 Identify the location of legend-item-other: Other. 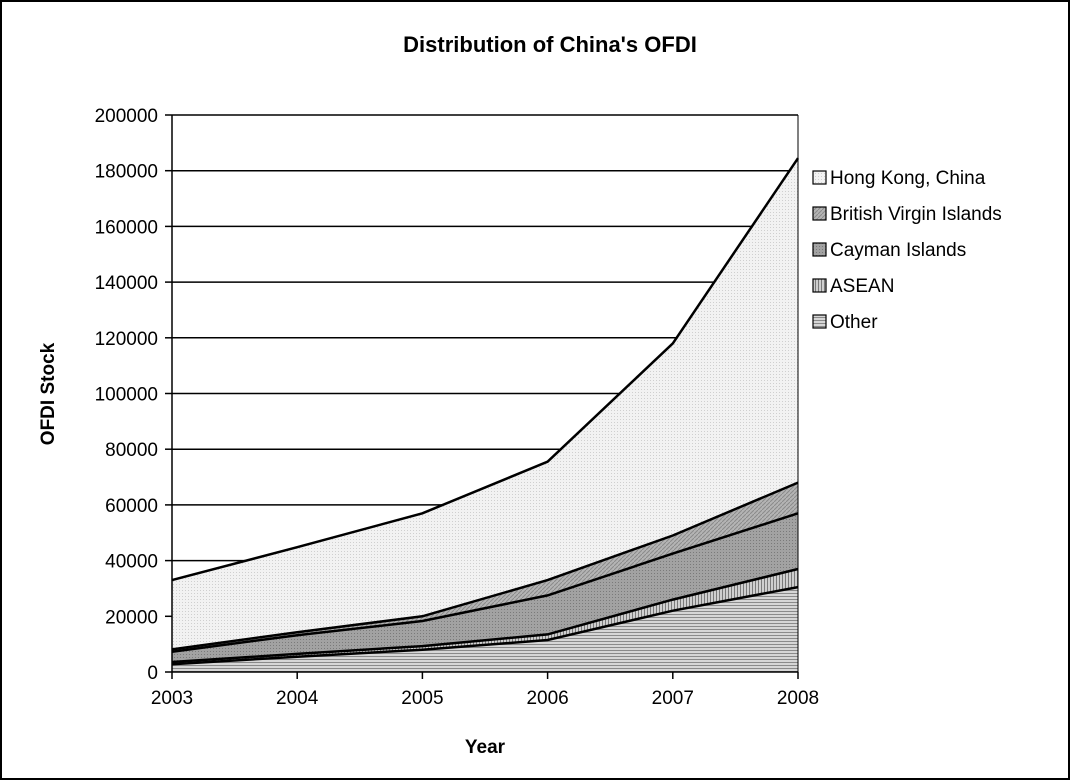
(845, 322).